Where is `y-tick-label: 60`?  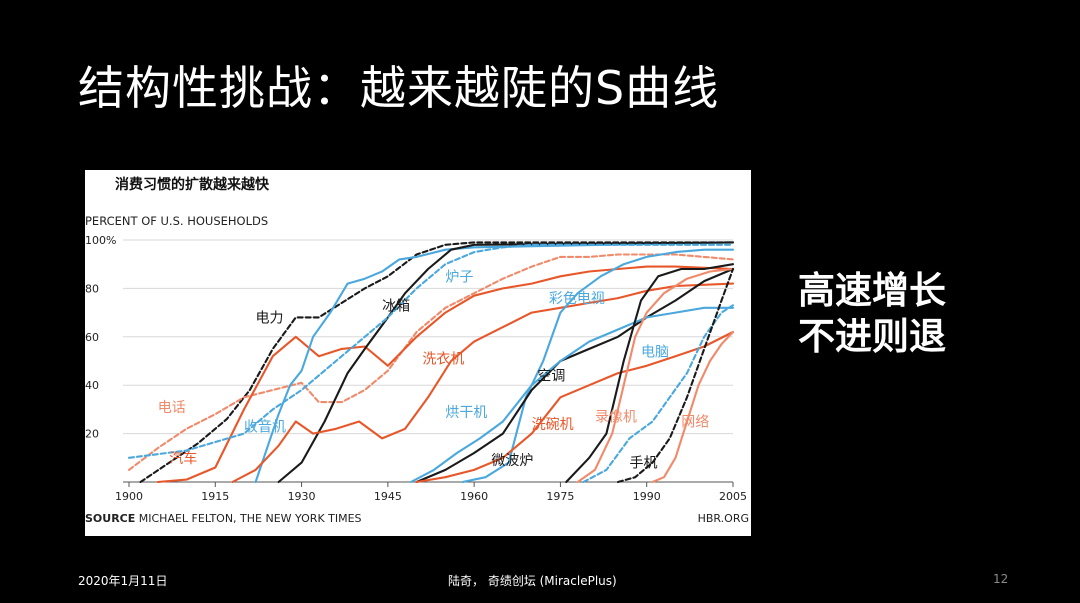 y-tick-label: 60 is located at coordinates (92, 337).